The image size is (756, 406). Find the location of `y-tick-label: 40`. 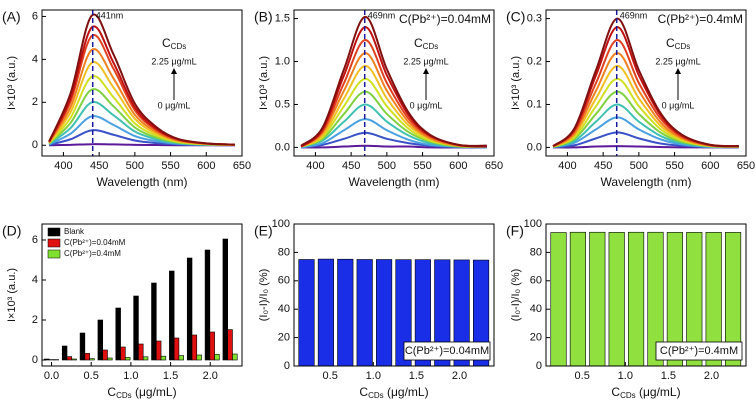

y-tick-label: 40 is located at coordinates (284, 309).